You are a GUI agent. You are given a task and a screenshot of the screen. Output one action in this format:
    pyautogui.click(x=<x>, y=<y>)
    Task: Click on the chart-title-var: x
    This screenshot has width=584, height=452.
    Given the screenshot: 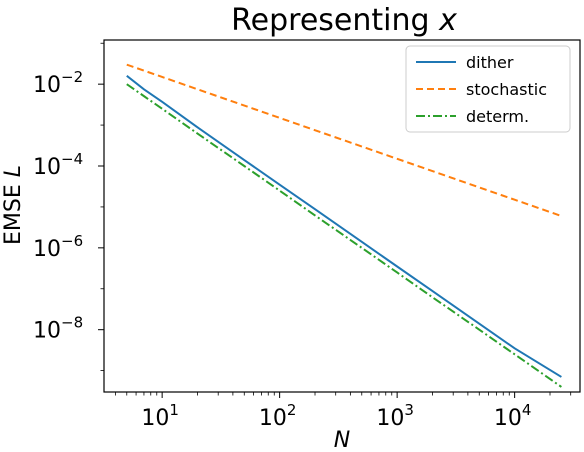 What is the action you would take?
    pyautogui.click(x=447, y=20)
    